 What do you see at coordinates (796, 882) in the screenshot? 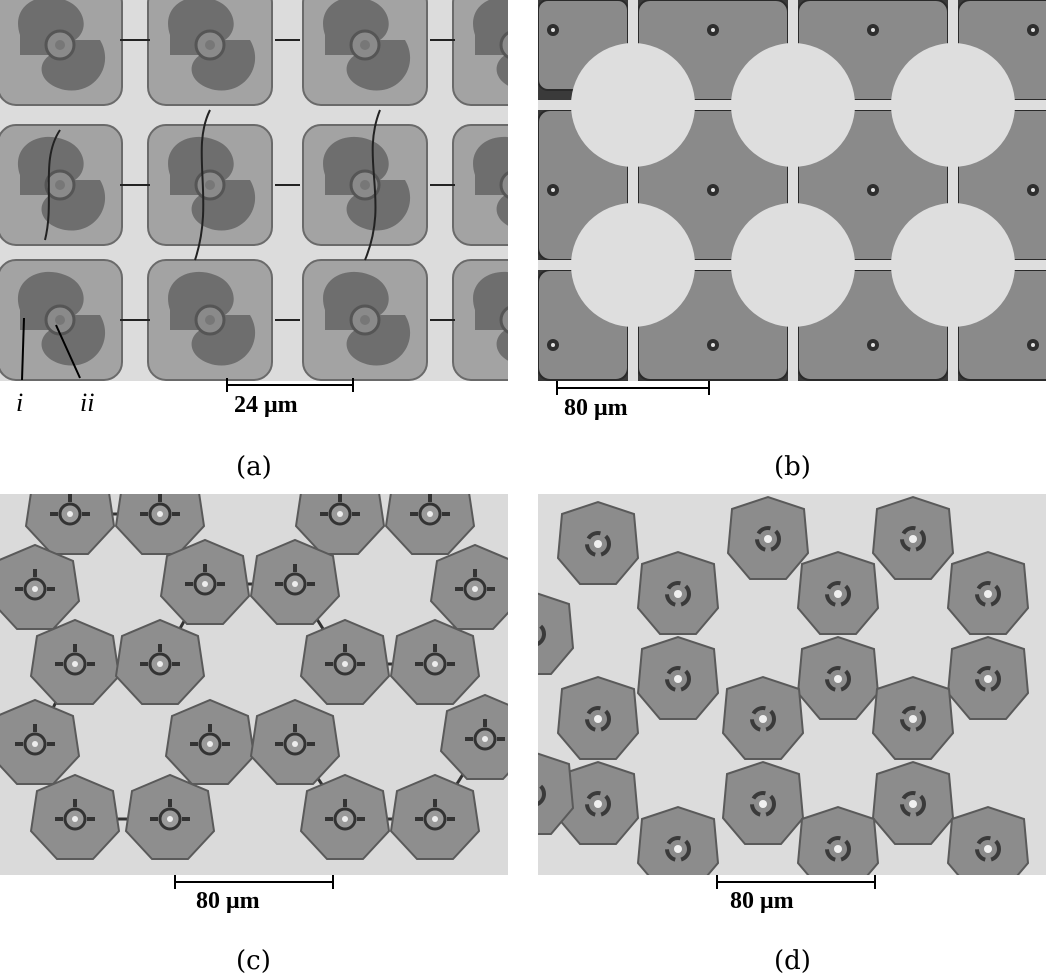
I see `scale-bar-d` at bounding box center [796, 882].